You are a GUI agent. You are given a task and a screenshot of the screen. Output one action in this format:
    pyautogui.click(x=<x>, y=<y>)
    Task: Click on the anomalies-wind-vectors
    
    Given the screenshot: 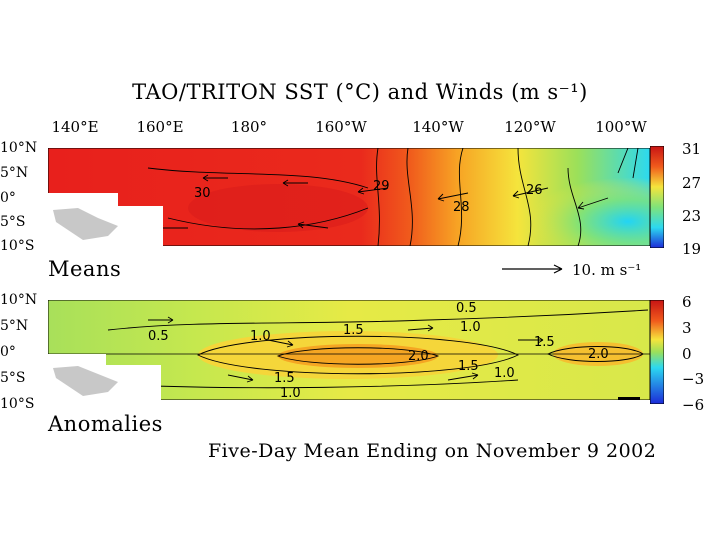 What is the action you would take?
    pyautogui.click(x=346, y=349)
    